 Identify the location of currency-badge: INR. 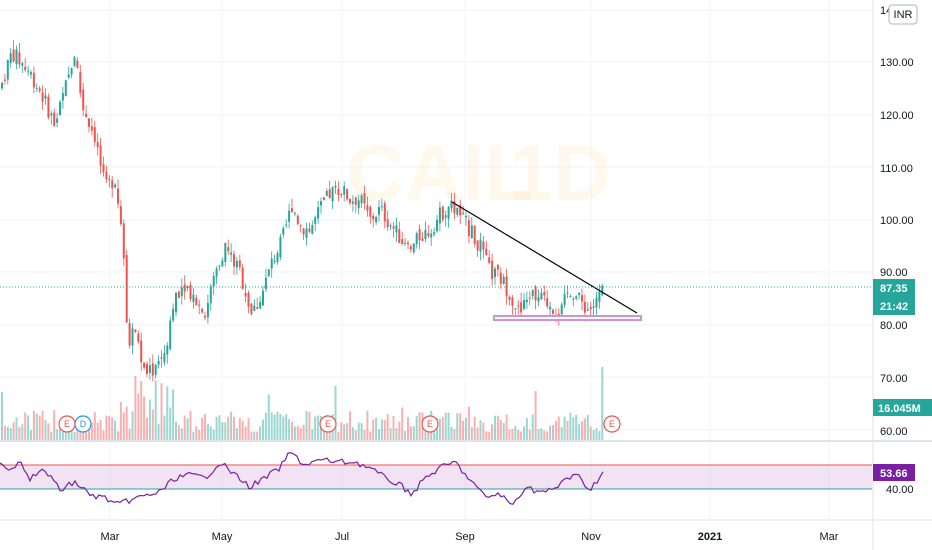
(903, 14).